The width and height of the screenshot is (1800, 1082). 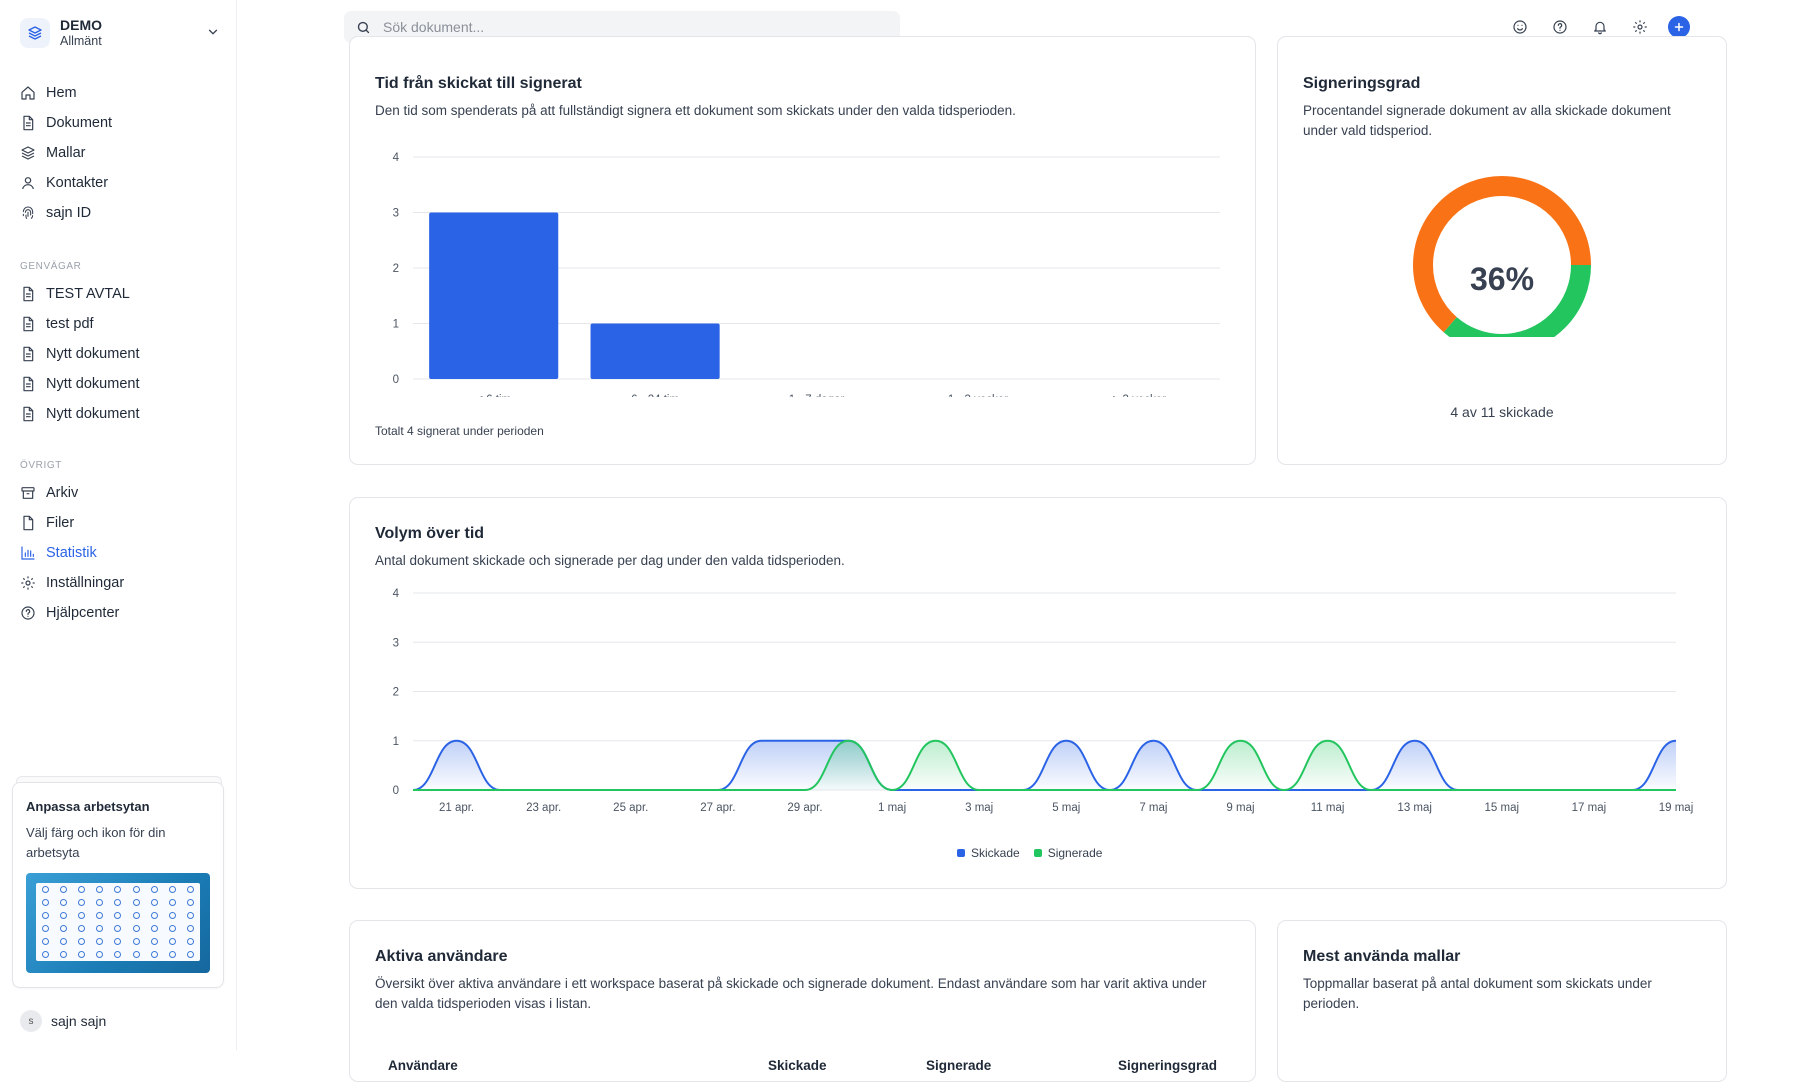 I want to click on main-nav: Hem Dokument Mallar Kontakter sajn ID, so click(x=66, y=153).